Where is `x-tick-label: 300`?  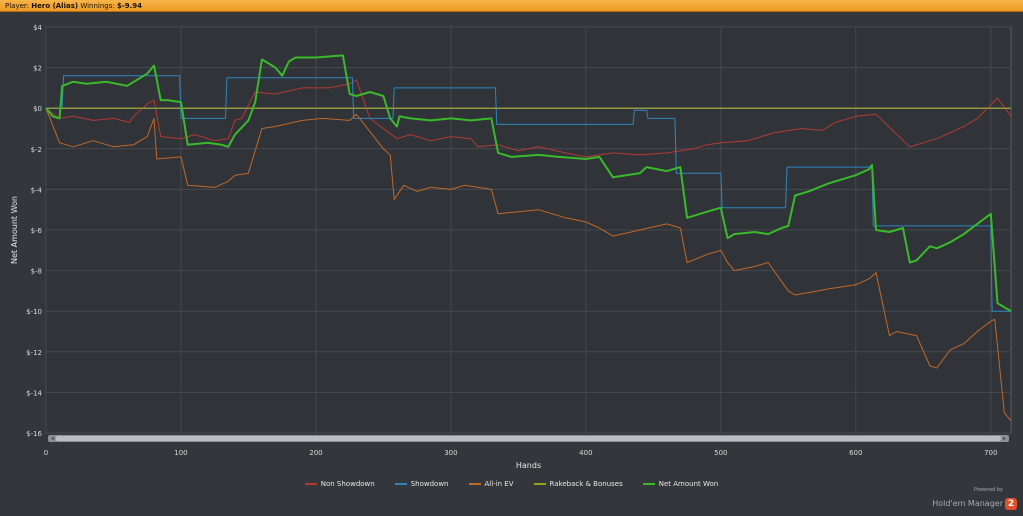 x-tick-label: 300 is located at coordinates (450, 453).